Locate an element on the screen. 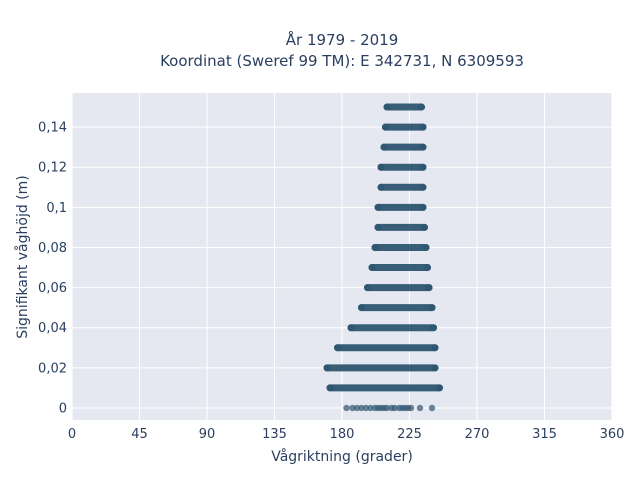 The image size is (640, 480). y-tick-label: 0,12 is located at coordinates (52, 168).